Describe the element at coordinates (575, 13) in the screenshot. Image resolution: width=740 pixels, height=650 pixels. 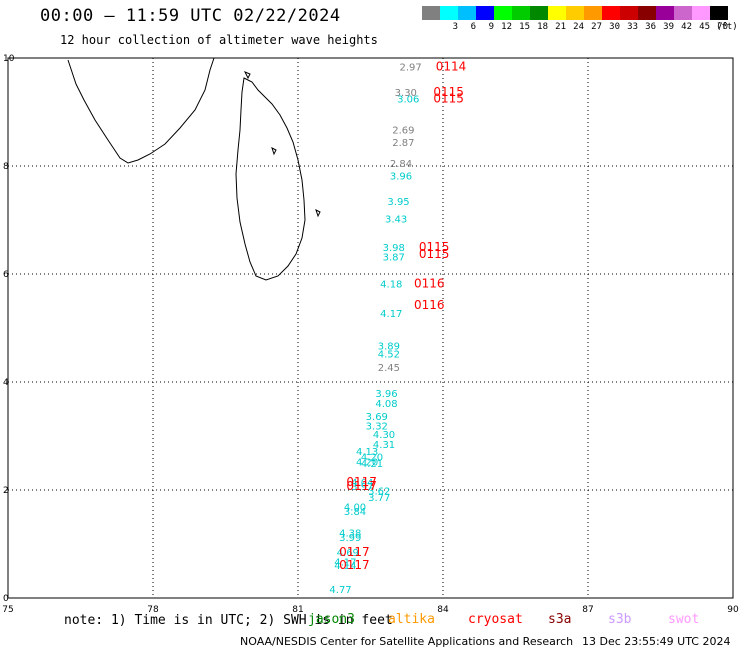
I see `colorbar` at that location.